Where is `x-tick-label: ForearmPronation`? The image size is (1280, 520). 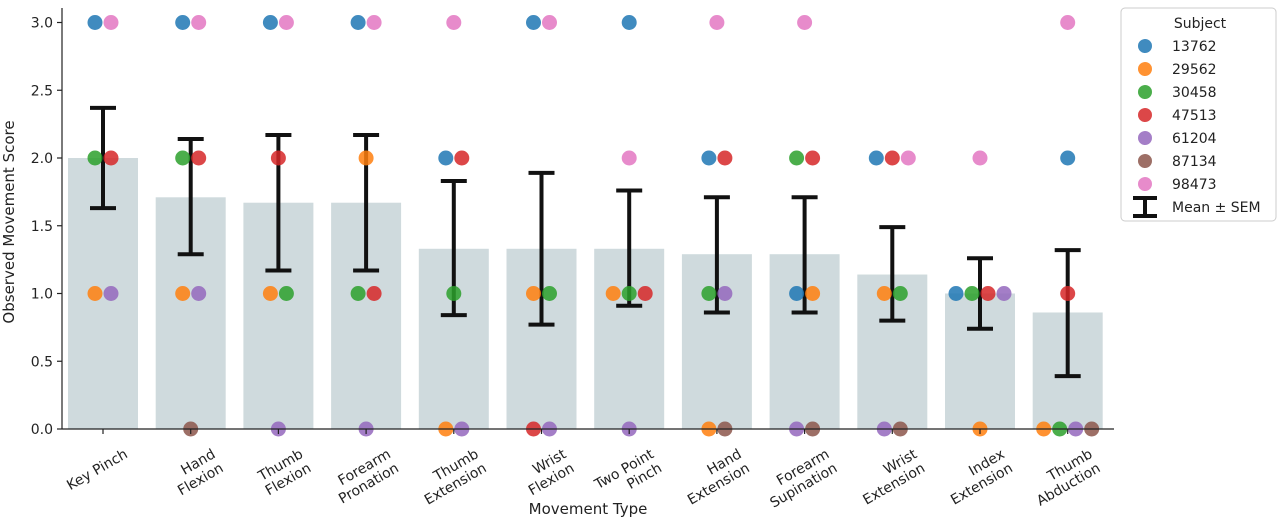
x-tick-label: ForearmPronation is located at coordinates (365, 476).